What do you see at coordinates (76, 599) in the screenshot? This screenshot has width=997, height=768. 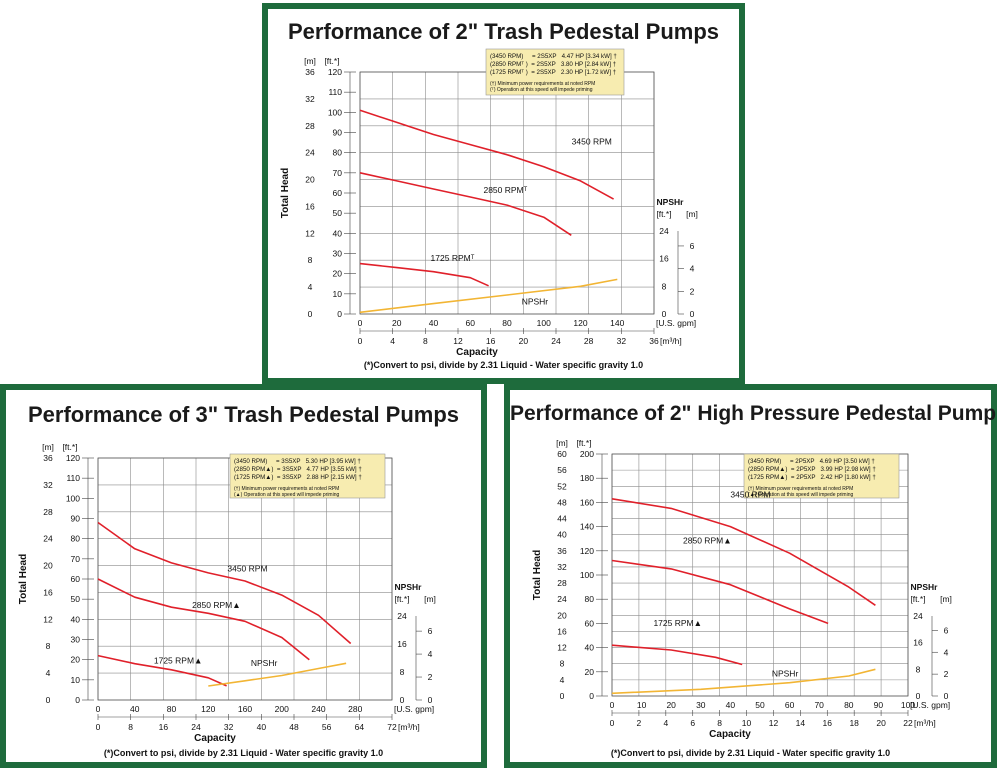 I see `y-axis-ft-tick-label: 50` at bounding box center [76, 599].